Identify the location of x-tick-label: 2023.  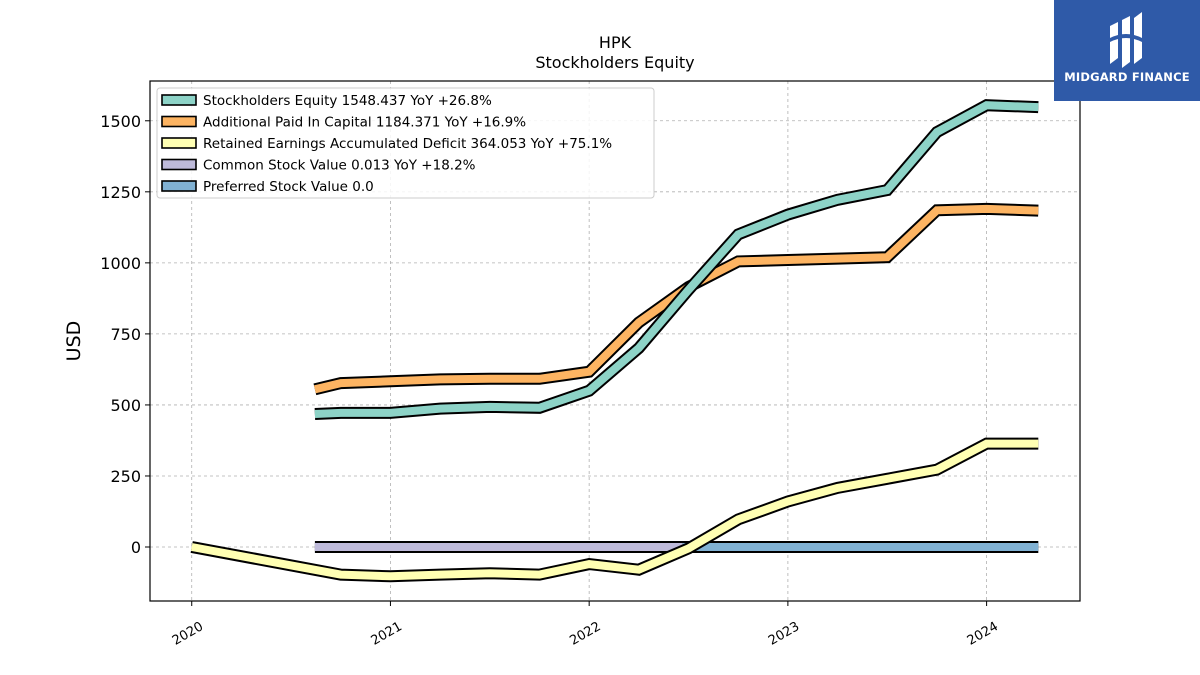
(784, 634).